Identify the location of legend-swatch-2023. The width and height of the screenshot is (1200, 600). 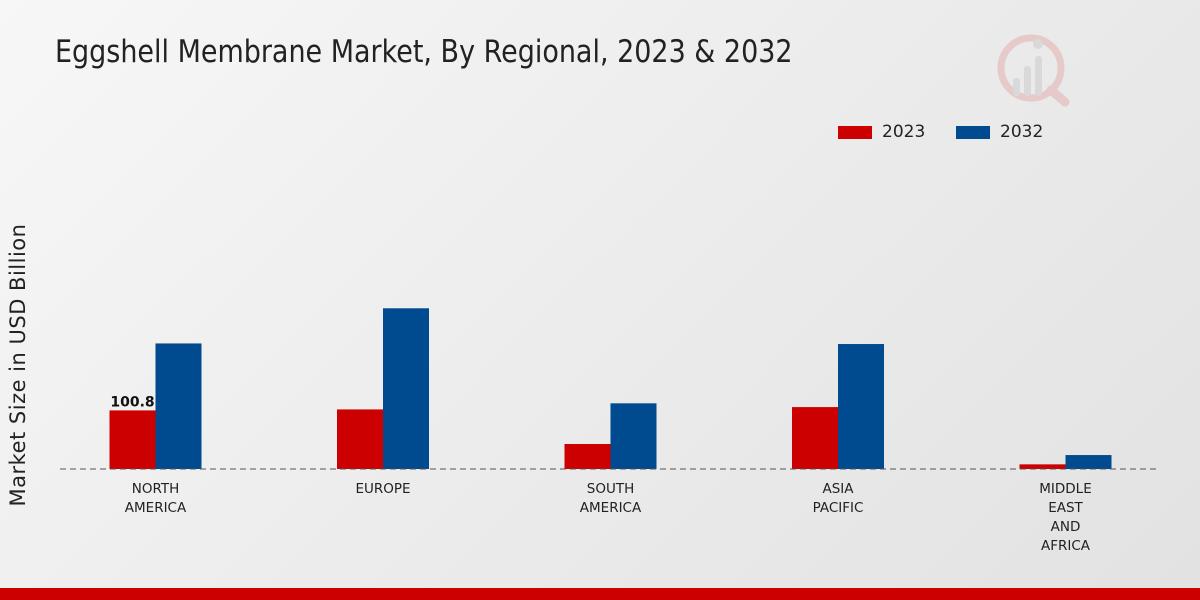
(855, 132).